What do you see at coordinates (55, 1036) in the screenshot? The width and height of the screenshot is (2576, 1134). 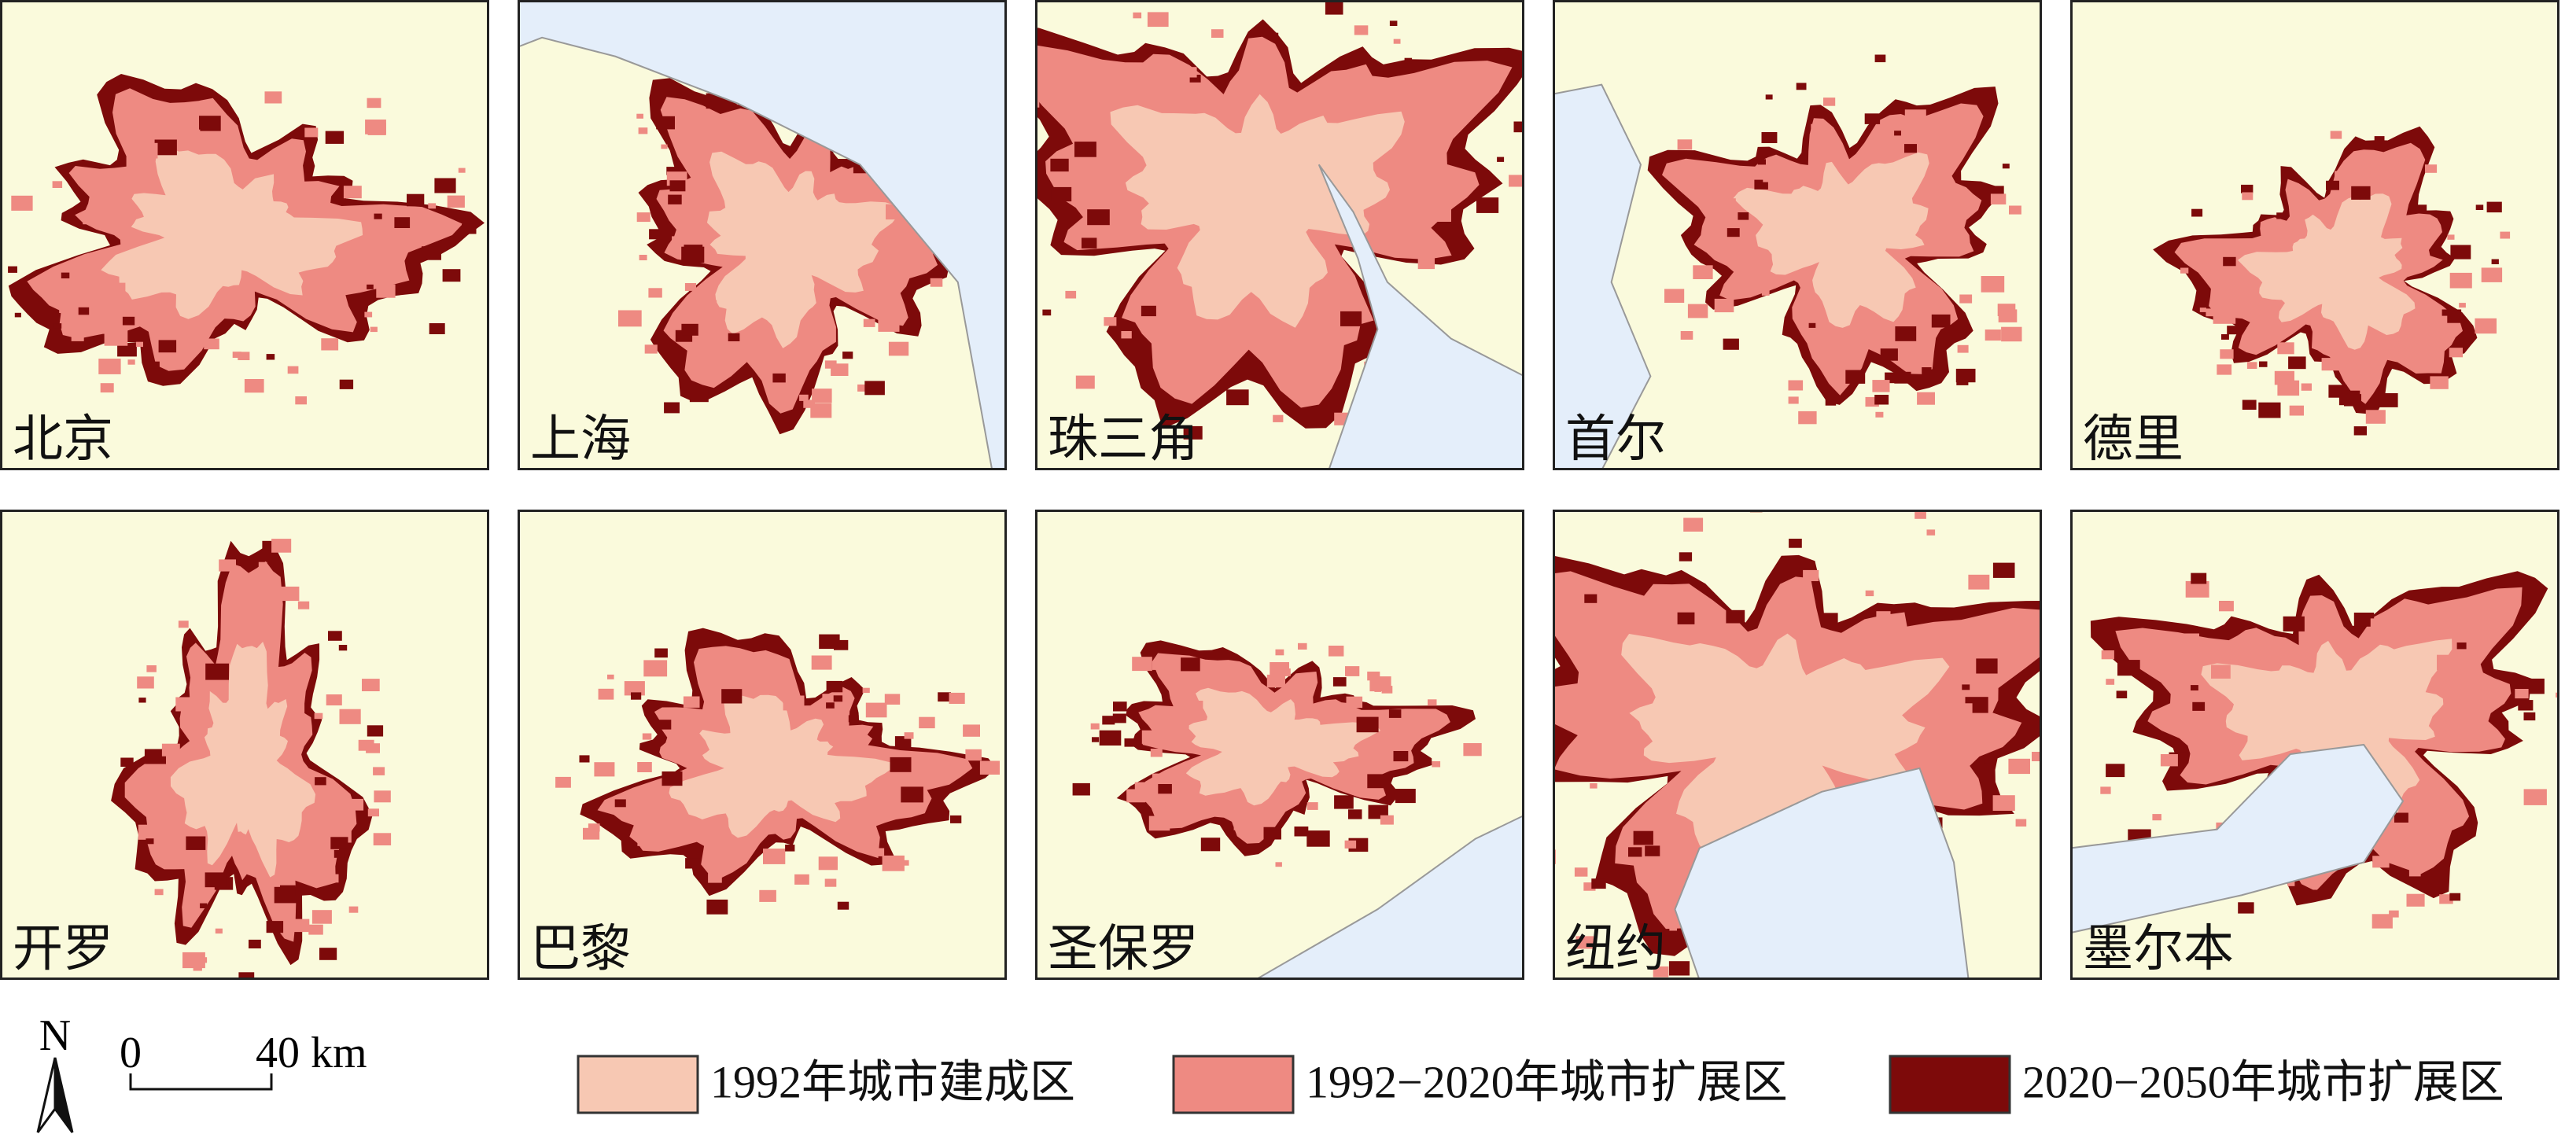 I see `north-label: N` at bounding box center [55, 1036].